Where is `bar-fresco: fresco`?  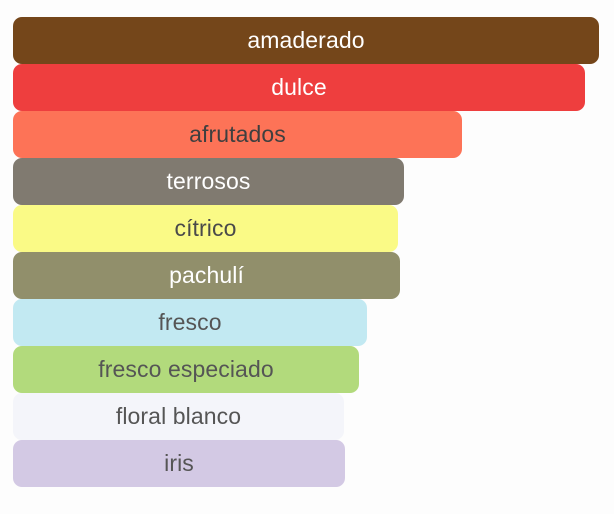 bar-fresco: fresco is located at coordinates (190, 322).